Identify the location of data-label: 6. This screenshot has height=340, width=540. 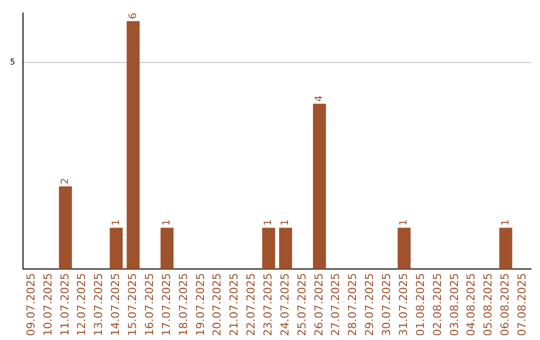
(133, 16).